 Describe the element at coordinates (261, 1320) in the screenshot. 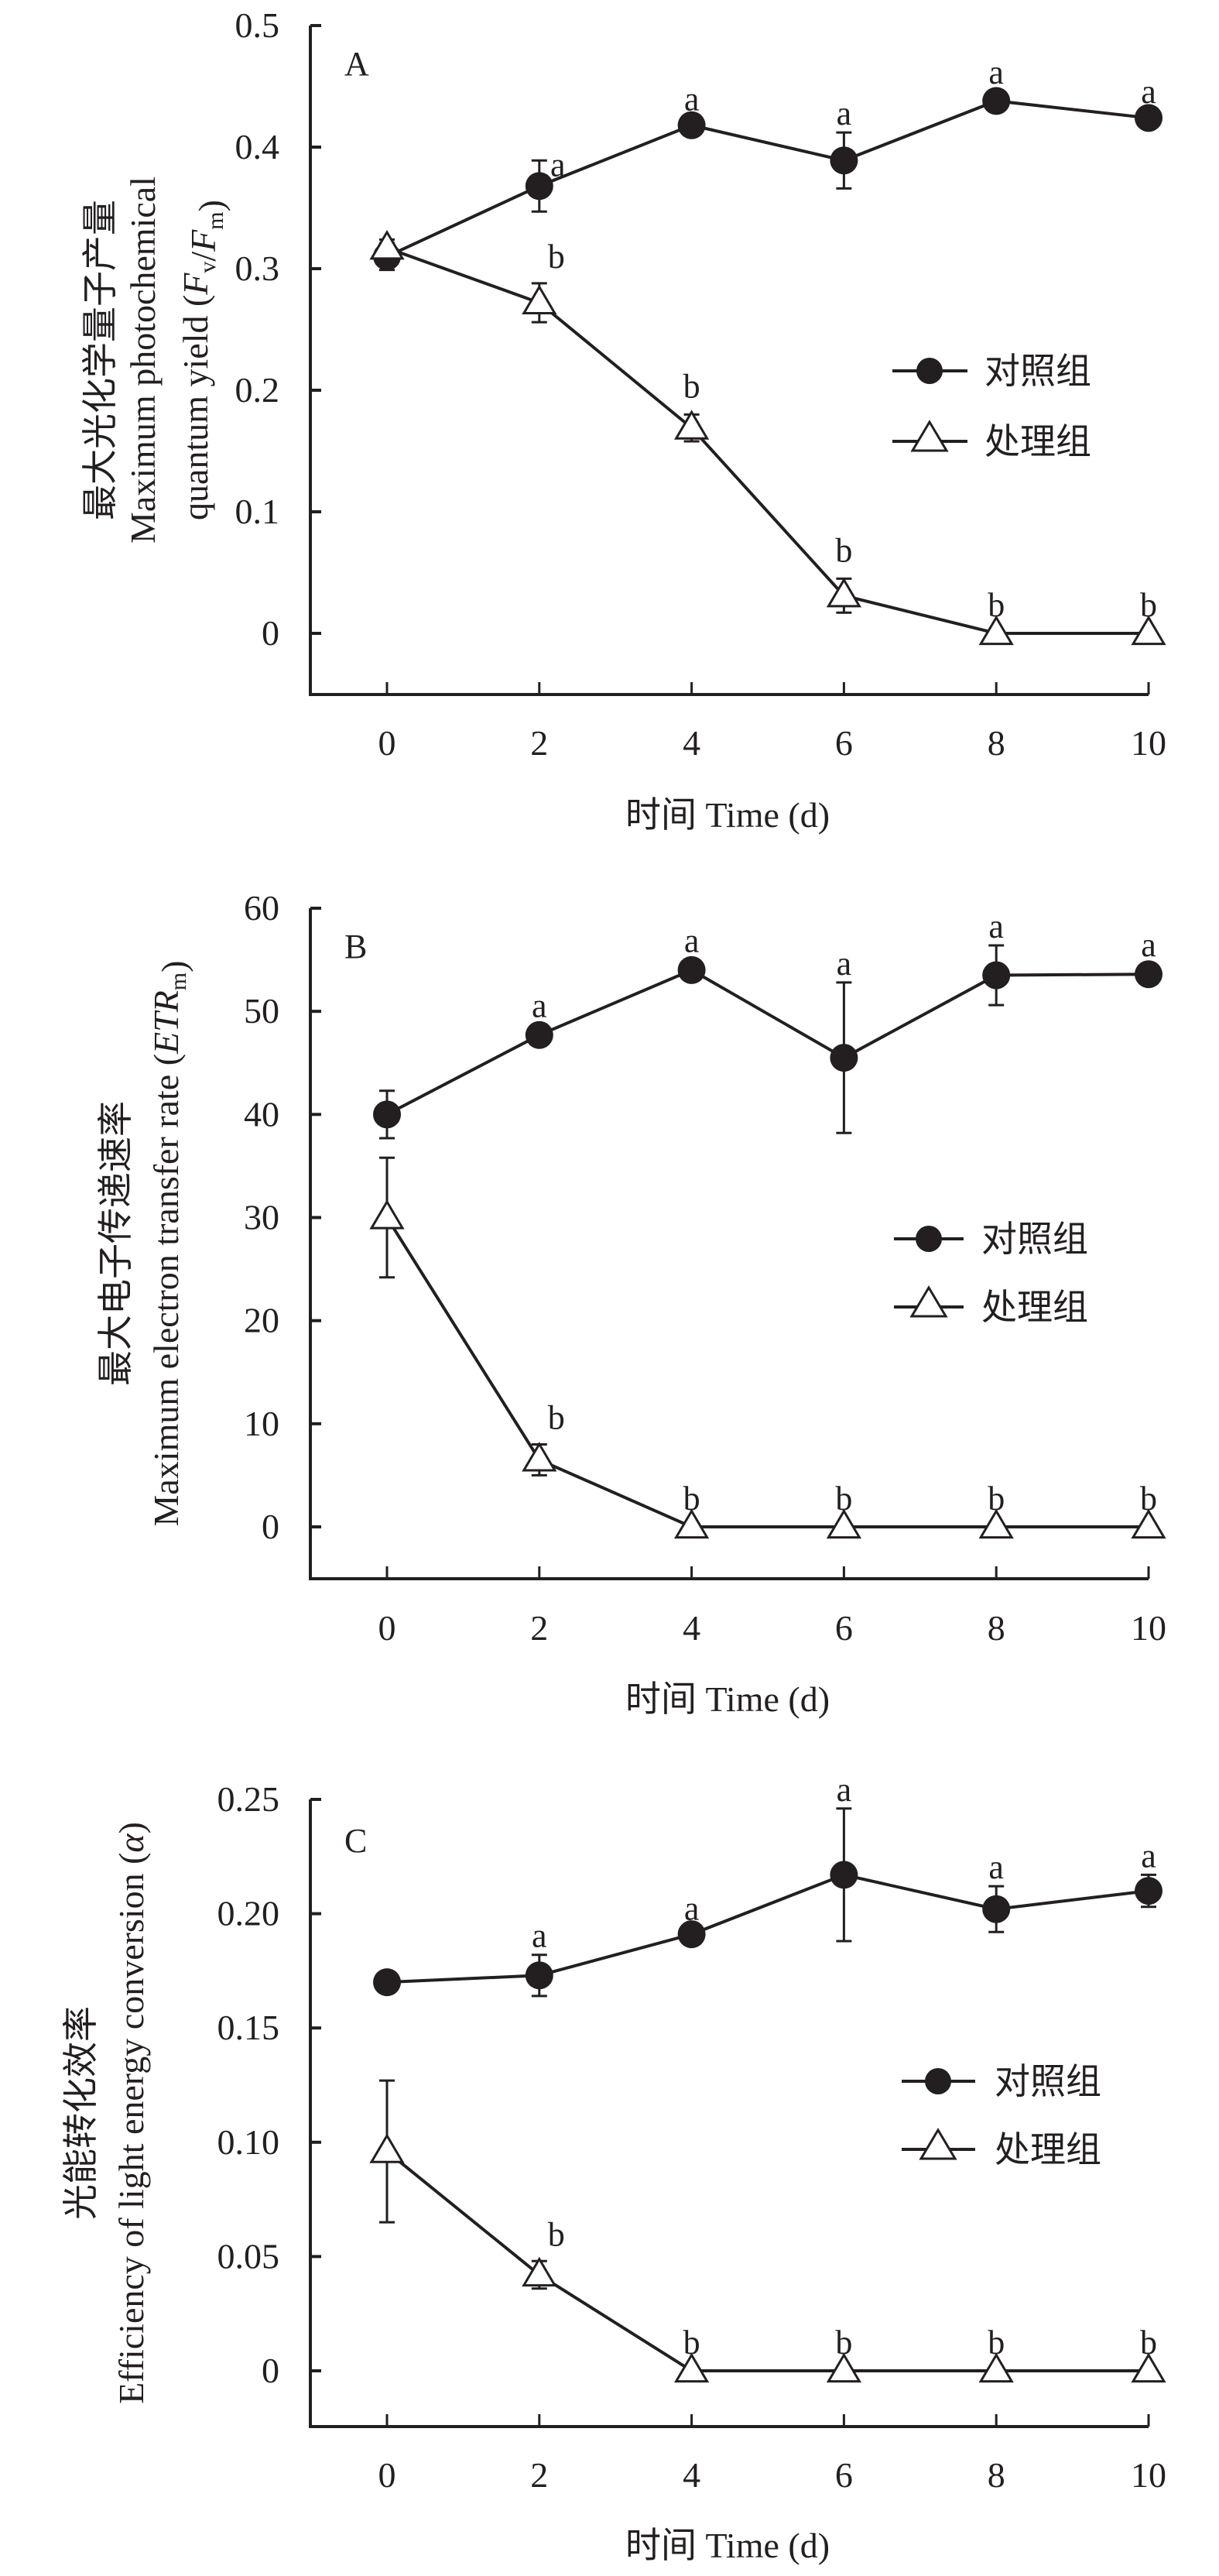

I see `y-tick-label: 20` at that location.